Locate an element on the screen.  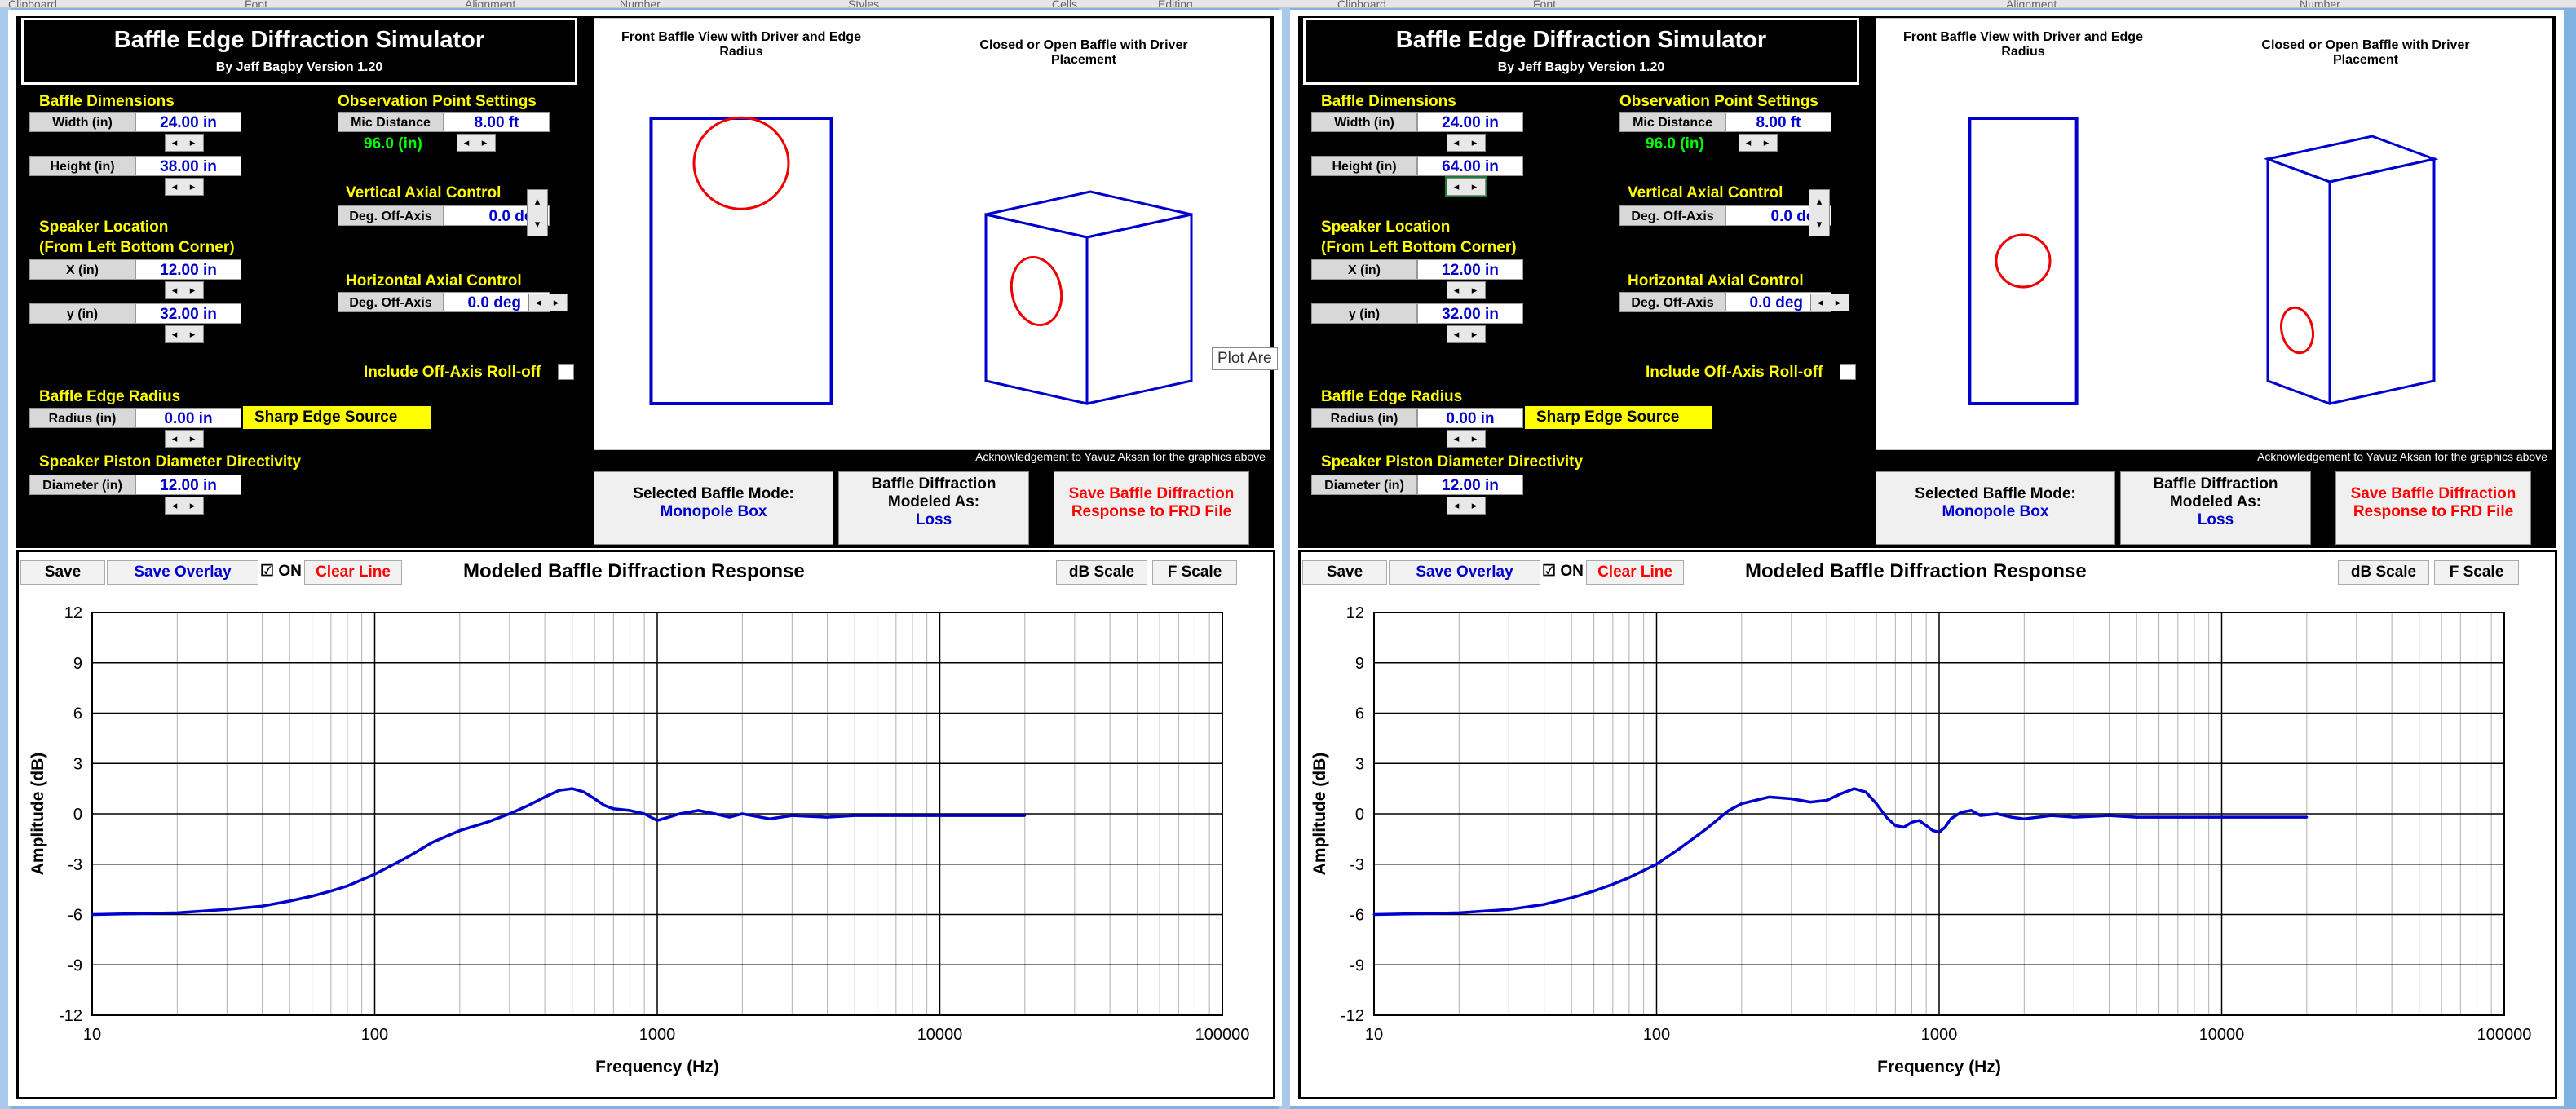
front-driver-circle is located at coordinates (741, 163).